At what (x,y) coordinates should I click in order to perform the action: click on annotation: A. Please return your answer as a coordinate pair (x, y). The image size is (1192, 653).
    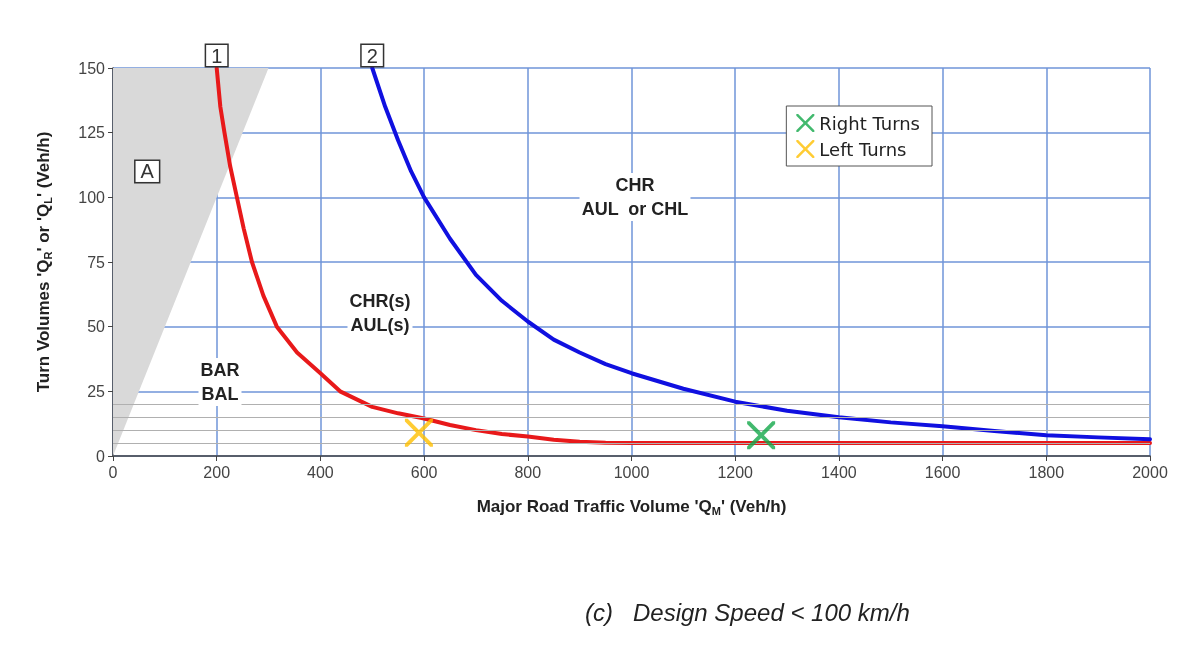
    Looking at the image, I should click on (147, 171).